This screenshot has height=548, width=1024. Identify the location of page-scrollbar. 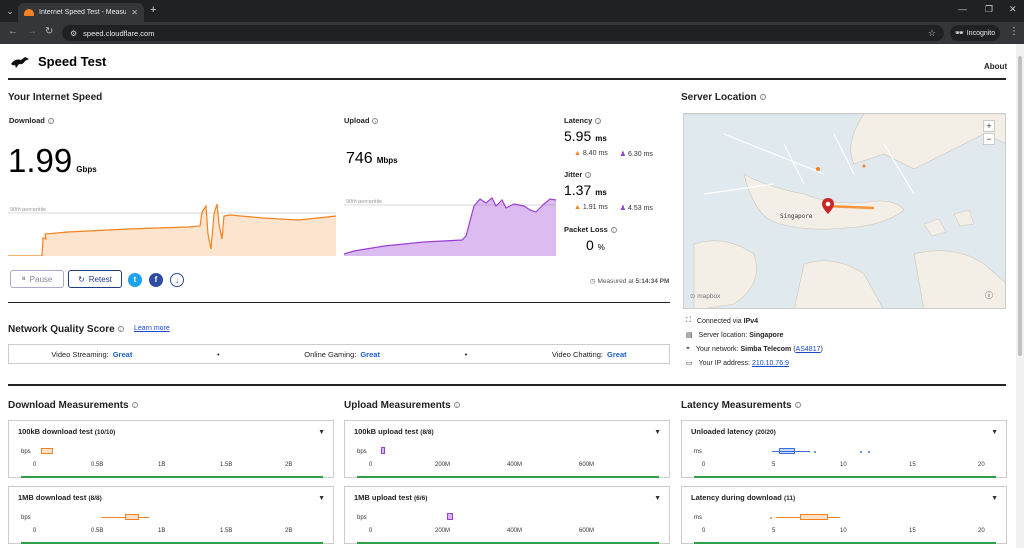
(1020, 296).